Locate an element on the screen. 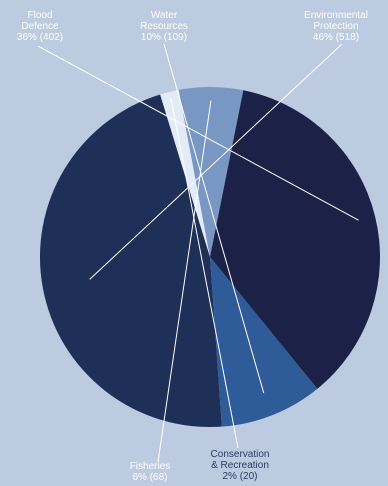  label-flood-defence: Flood Defence 36% (402) is located at coordinates (40, 26).